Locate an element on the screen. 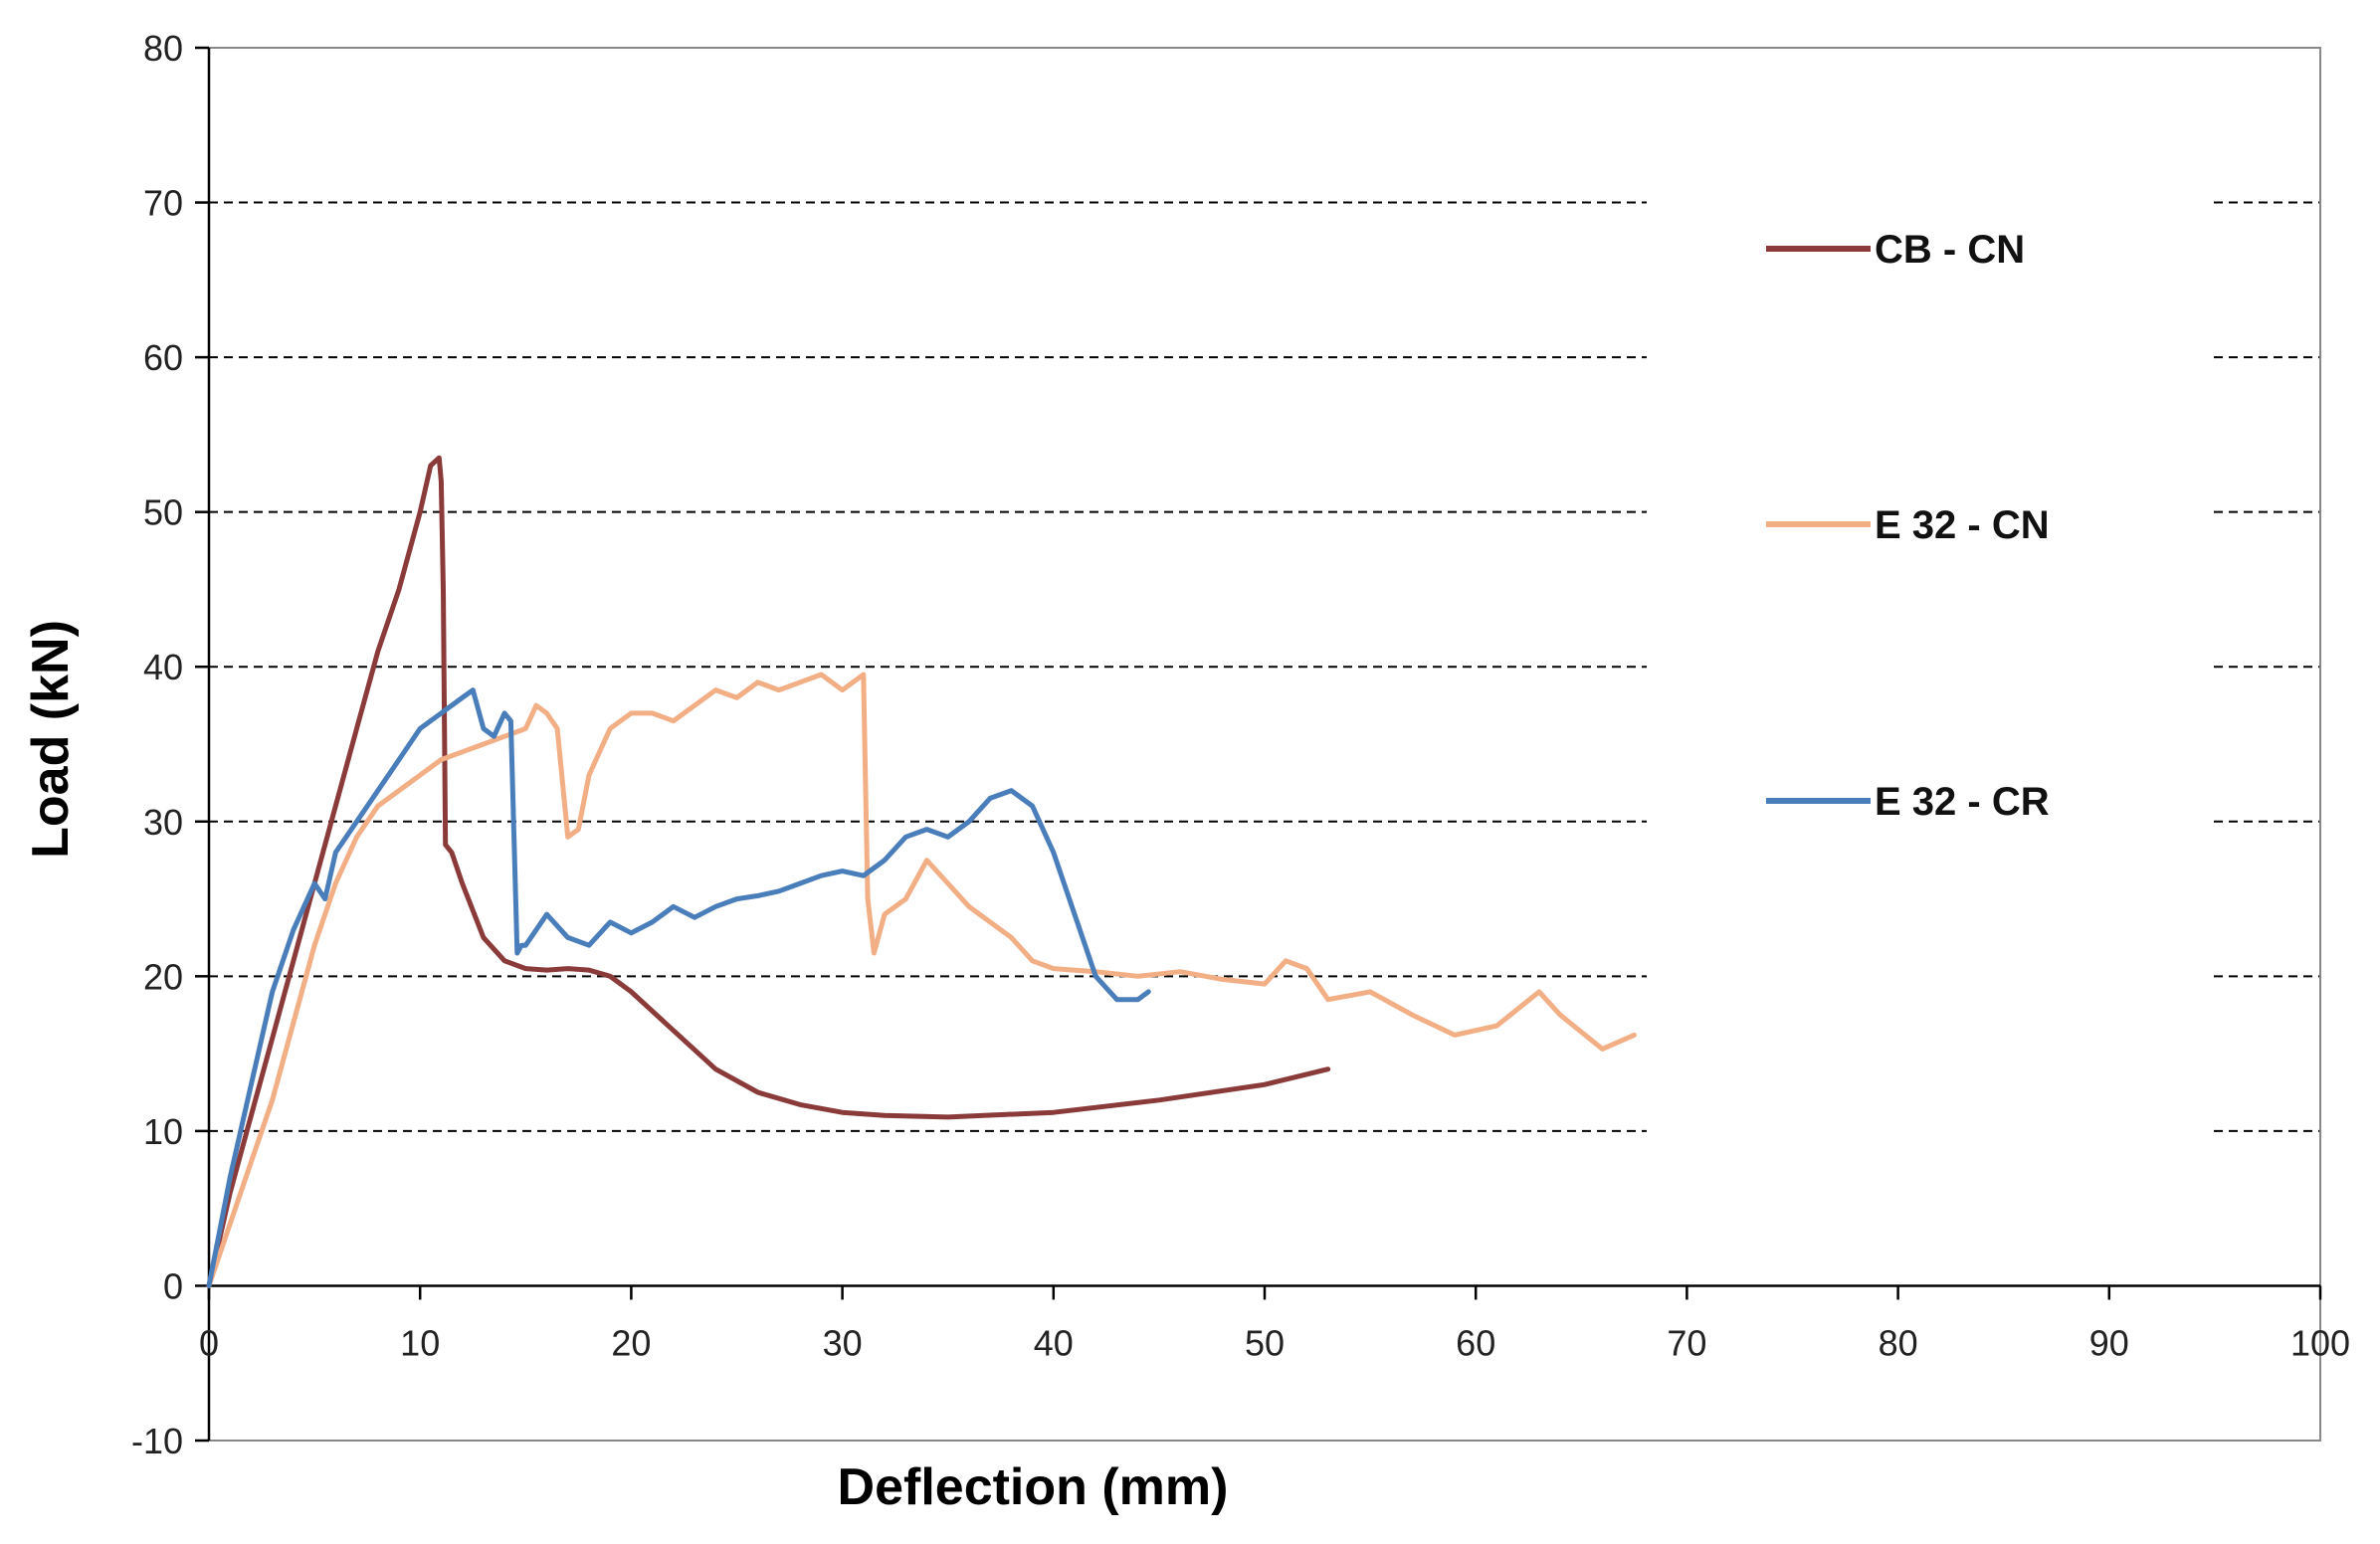 The height and width of the screenshot is (1544, 2380). x-tick-label: 100 is located at coordinates (2320, 1342).